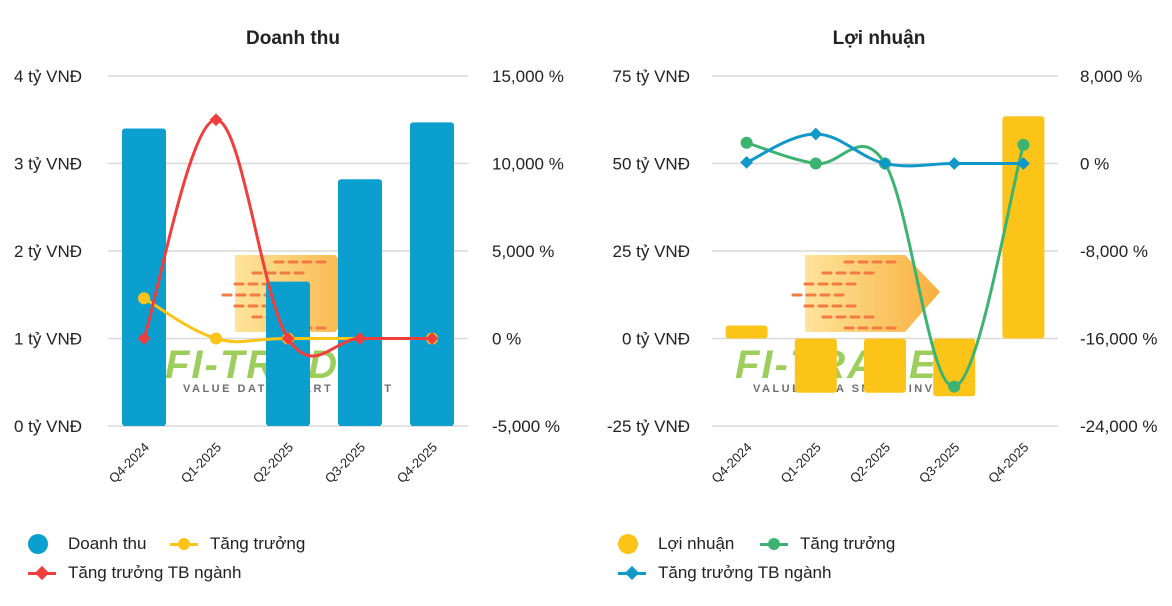  What do you see at coordinates (528, 164) in the screenshot?
I see `y-right-tick-label: 10,000 %` at bounding box center [528, 164].